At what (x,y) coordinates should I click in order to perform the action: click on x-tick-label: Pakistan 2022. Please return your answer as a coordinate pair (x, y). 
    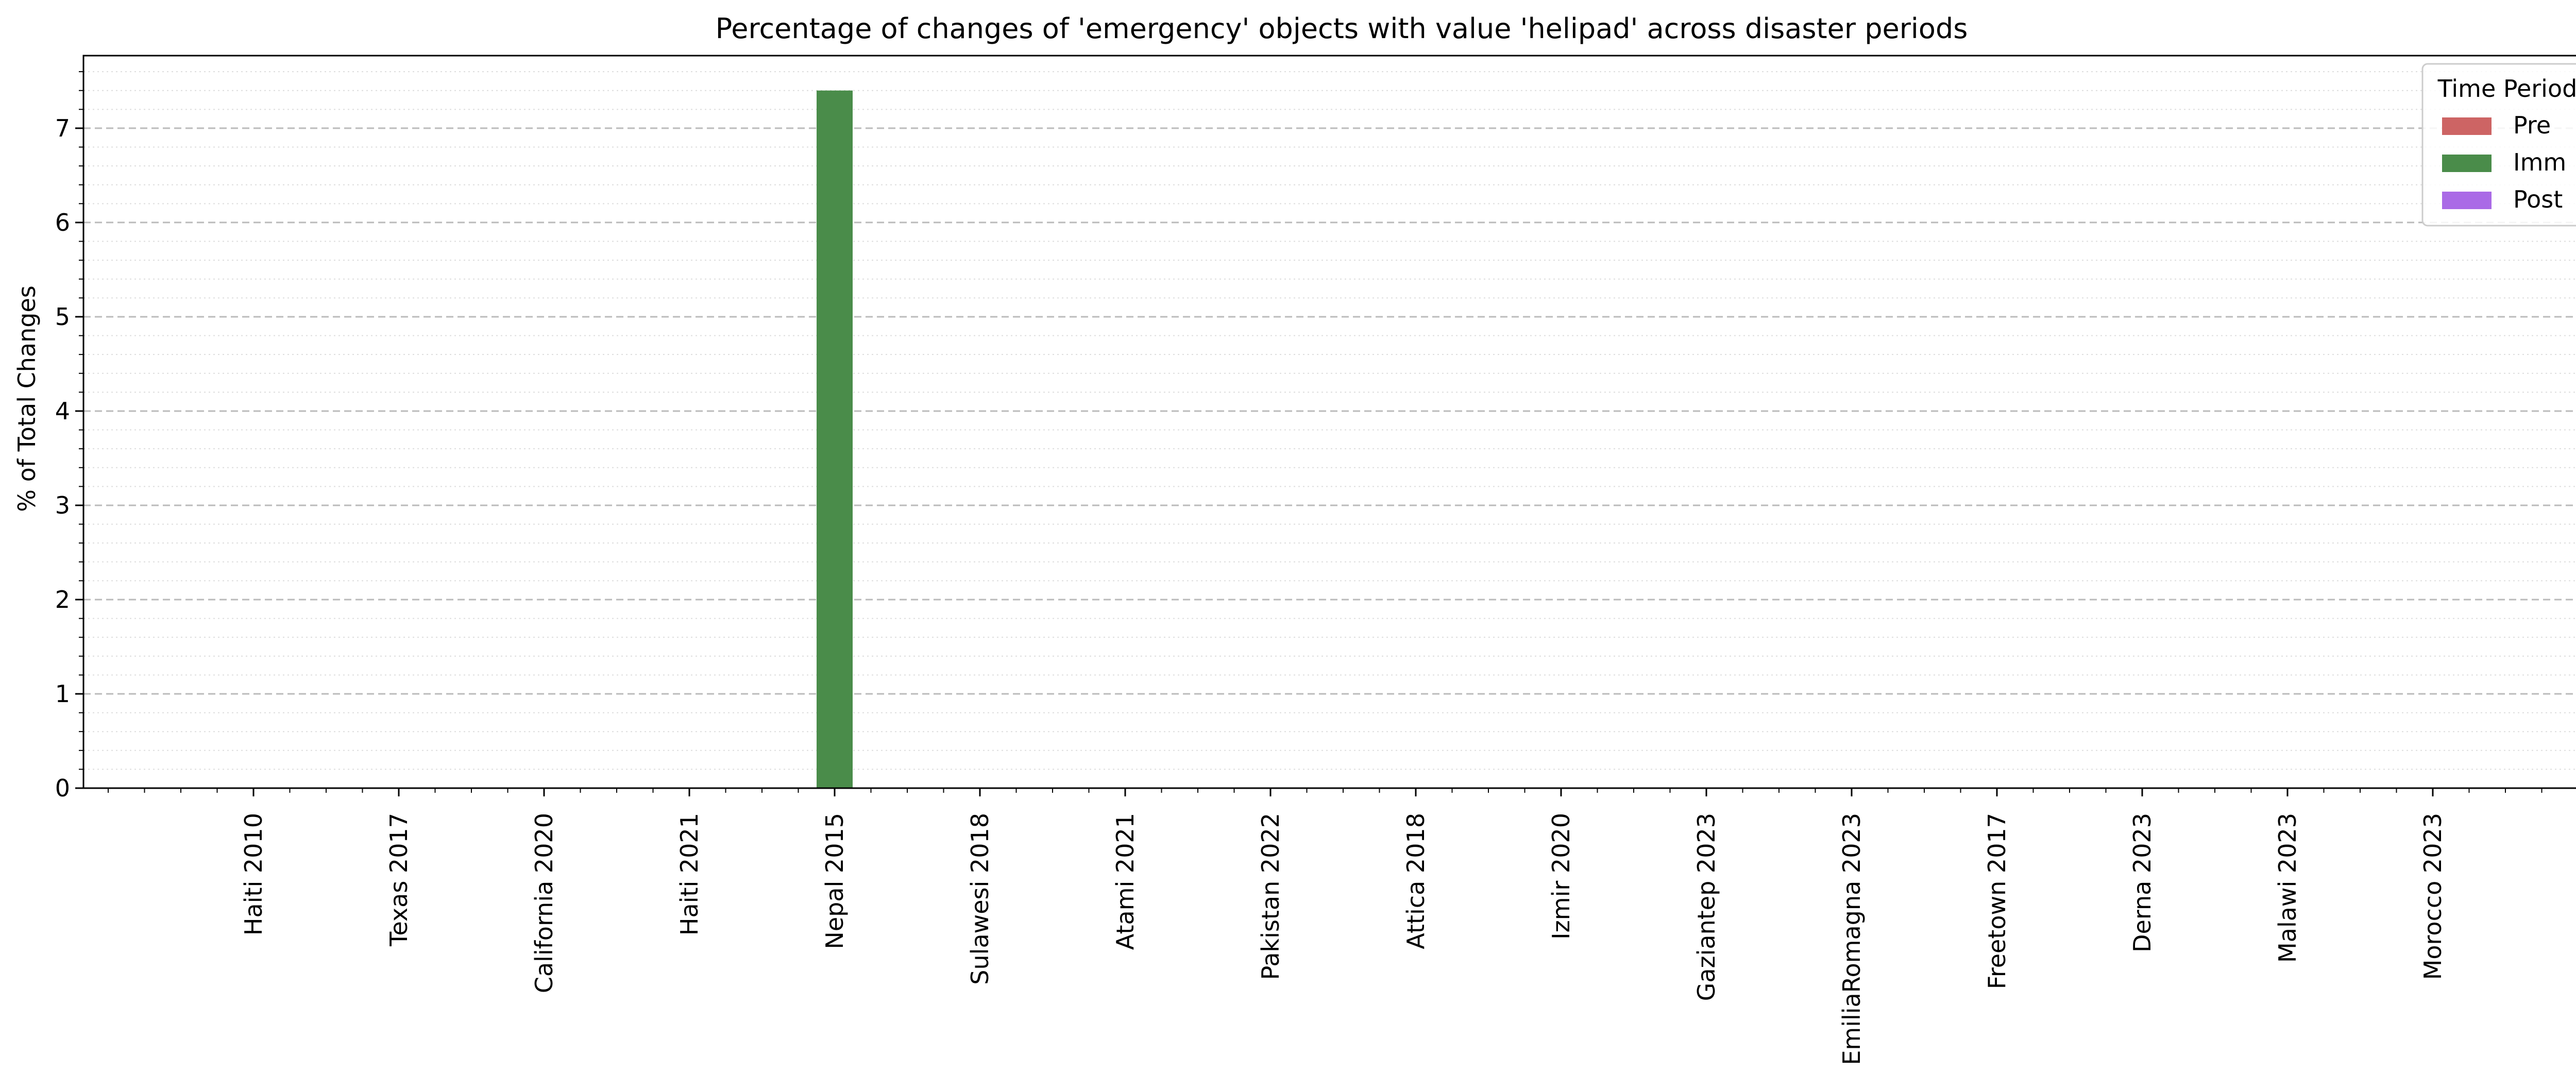
    Looking at the image, I should click on (1271, 896).